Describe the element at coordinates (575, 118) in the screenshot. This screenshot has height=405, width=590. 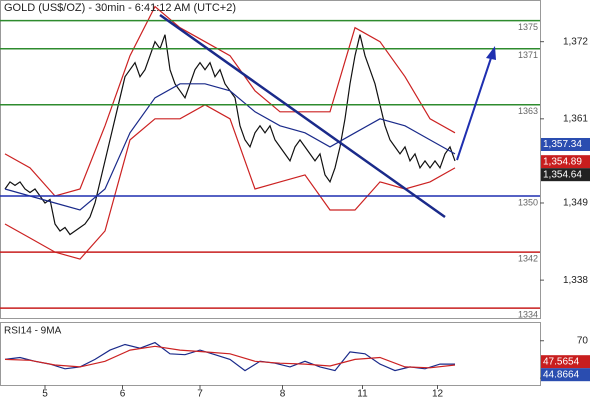
I see `y-tick-label: 1,361` at that location.